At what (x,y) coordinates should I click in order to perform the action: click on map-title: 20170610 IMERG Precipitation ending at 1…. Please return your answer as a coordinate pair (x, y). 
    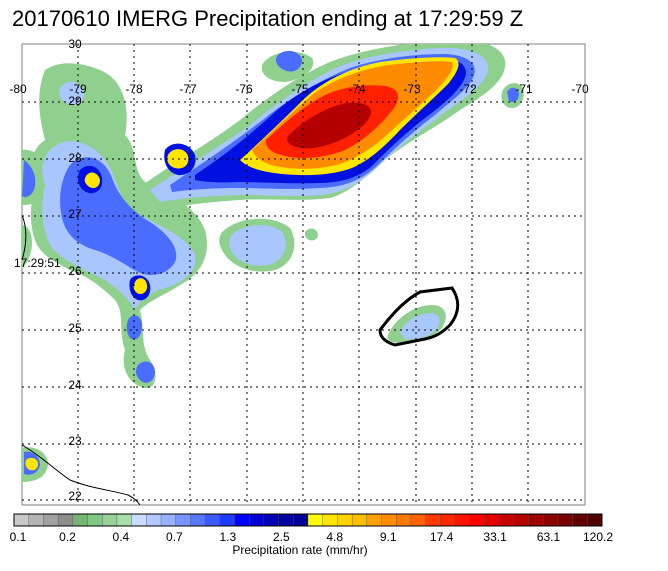
    Looking at the image, I should click on (268, 18).